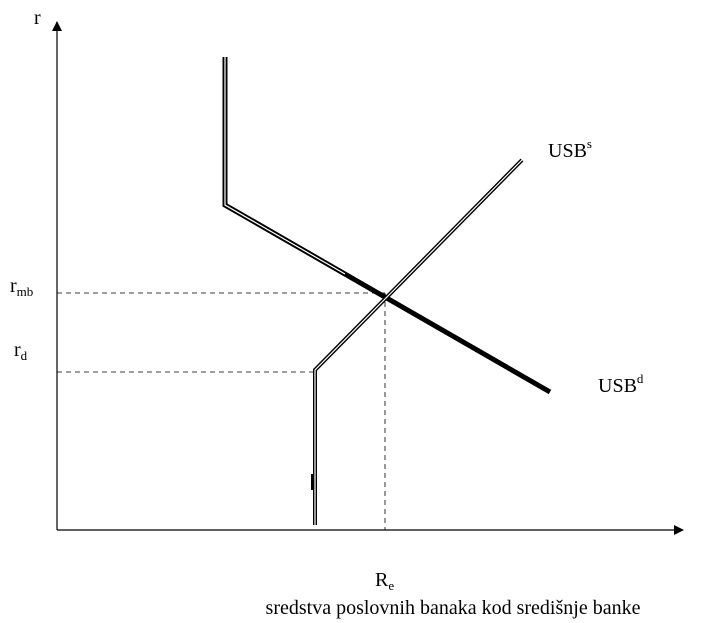 The width and height of the screenshot is (722, 623). Describe the element at coordinates (21, 287) in the screenshot. I see `rate-label: rmb` at that location.